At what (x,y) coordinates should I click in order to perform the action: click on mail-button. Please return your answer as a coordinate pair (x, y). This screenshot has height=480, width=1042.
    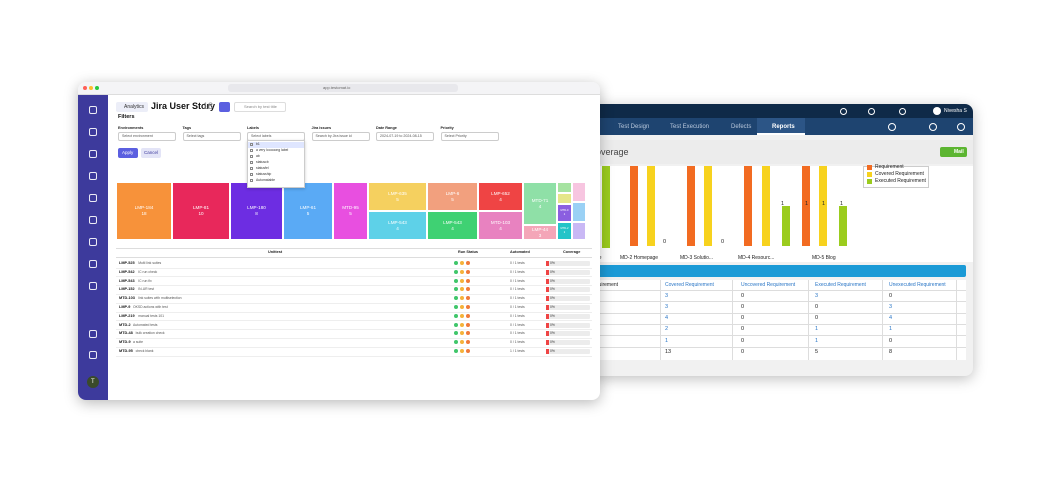
    Looking at the image, I should click on (953, 152).